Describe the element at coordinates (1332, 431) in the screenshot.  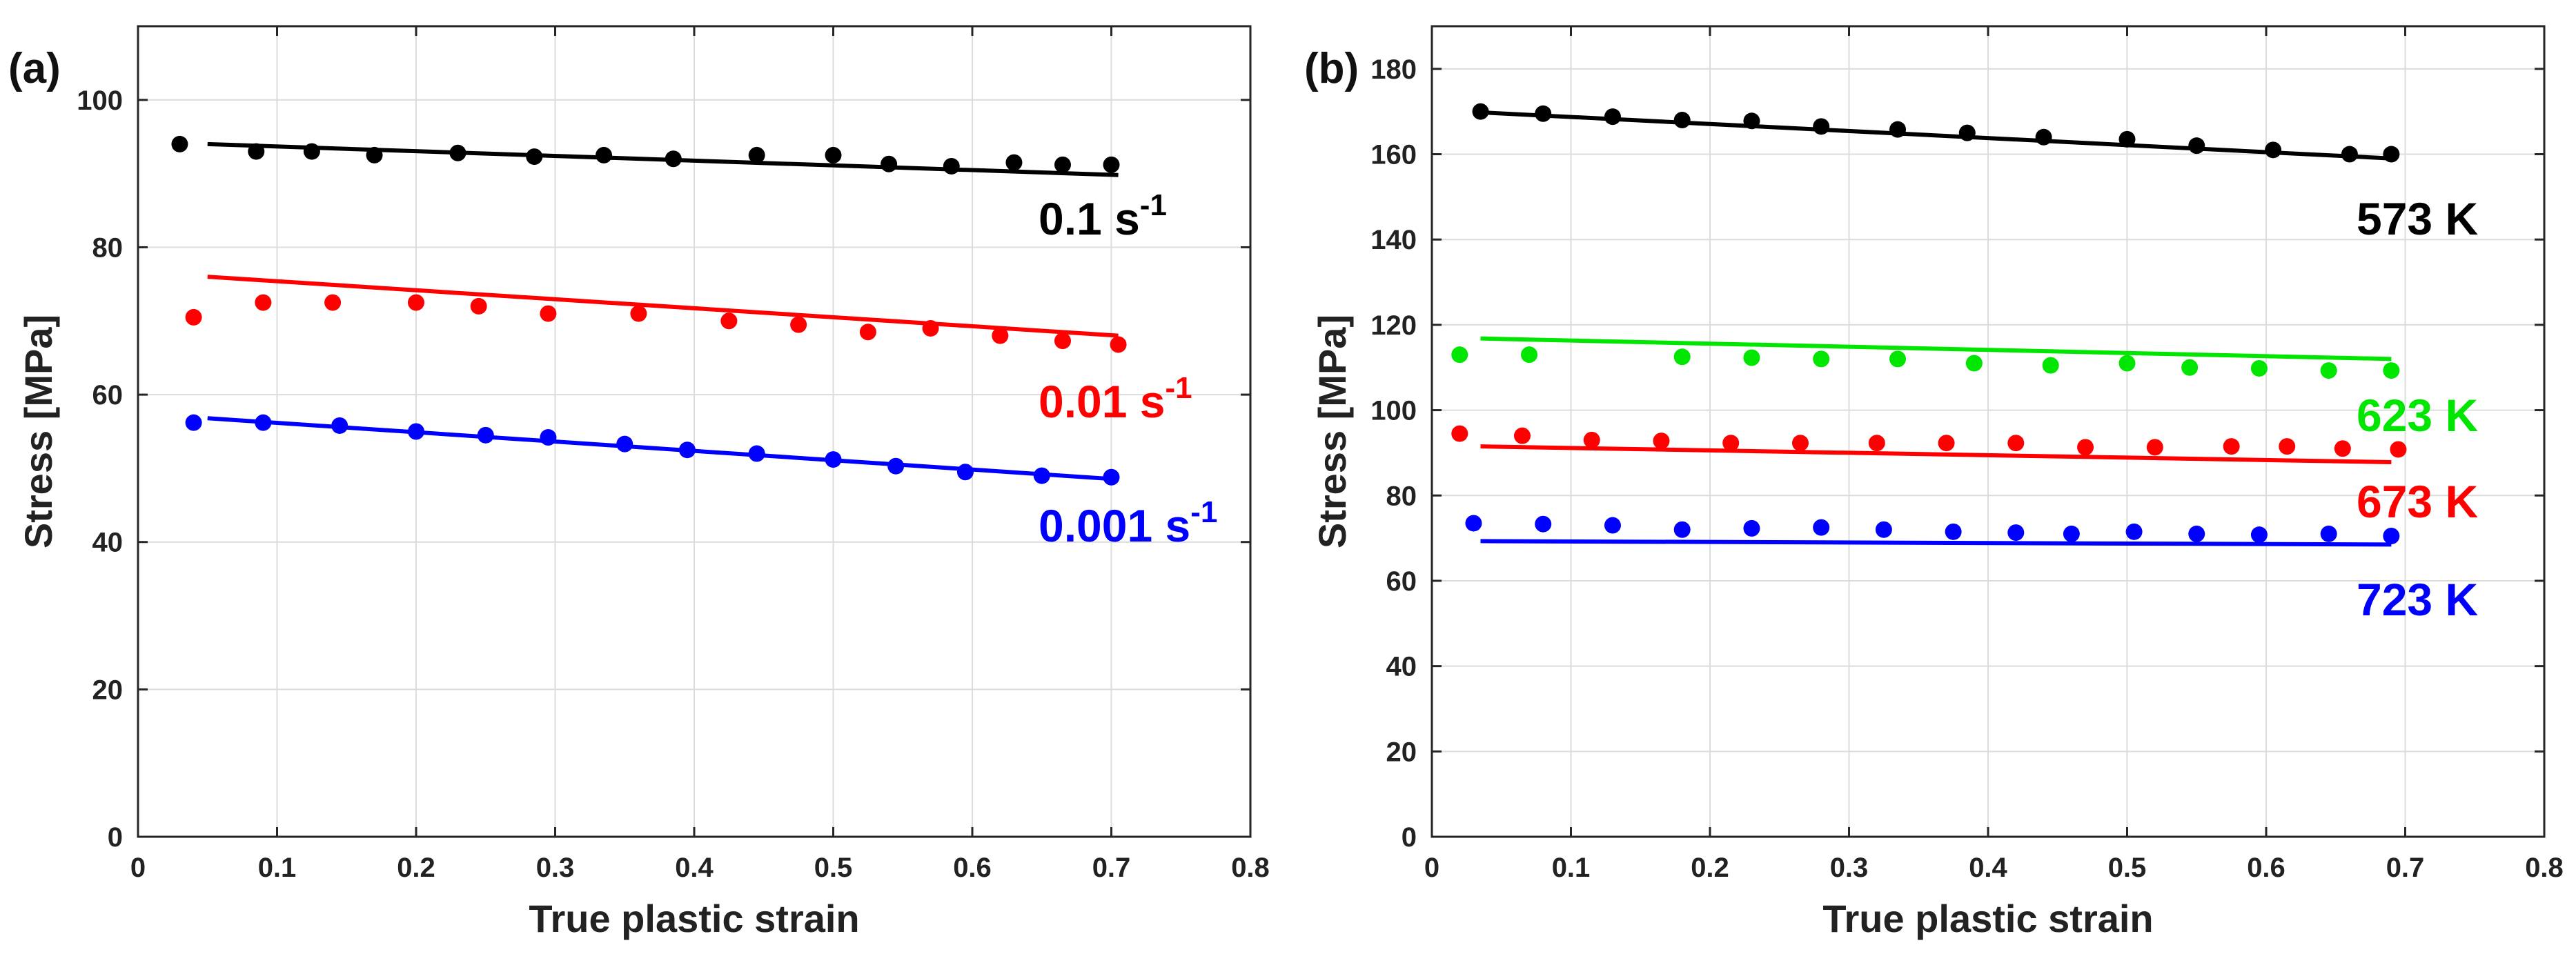
I see `panel-b-y-axis-title: Stress [MPa]` at that location.